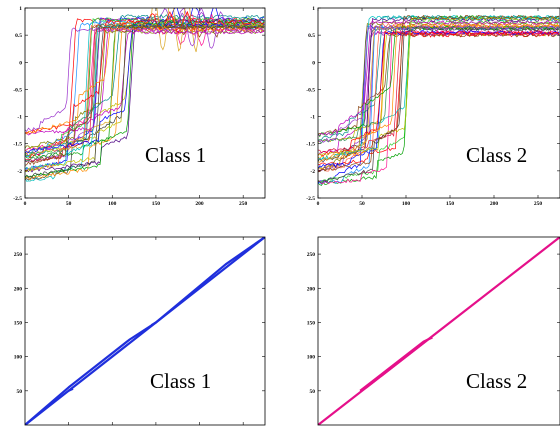 The height and width of the screenshot is (428, 560). Describe the element at coordinates (175, 155) in the screenshot. I see `annotation-top-left: Class 1` at that location.